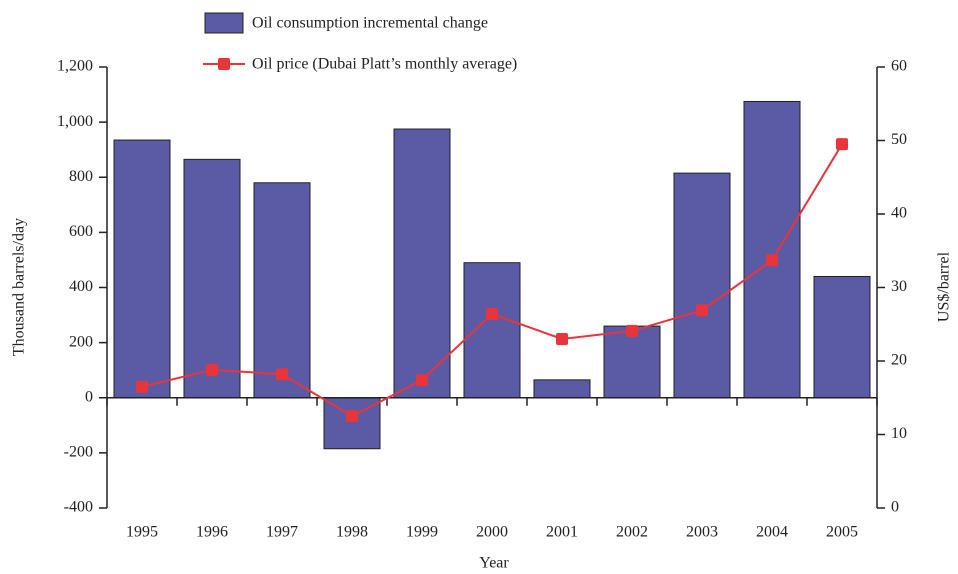 This screenshot has height=574, width=958. What do you see at coordinates (899, 139) in the screenshot?
I see `y2-tick-label: 50` at bounding box center [899, 139].